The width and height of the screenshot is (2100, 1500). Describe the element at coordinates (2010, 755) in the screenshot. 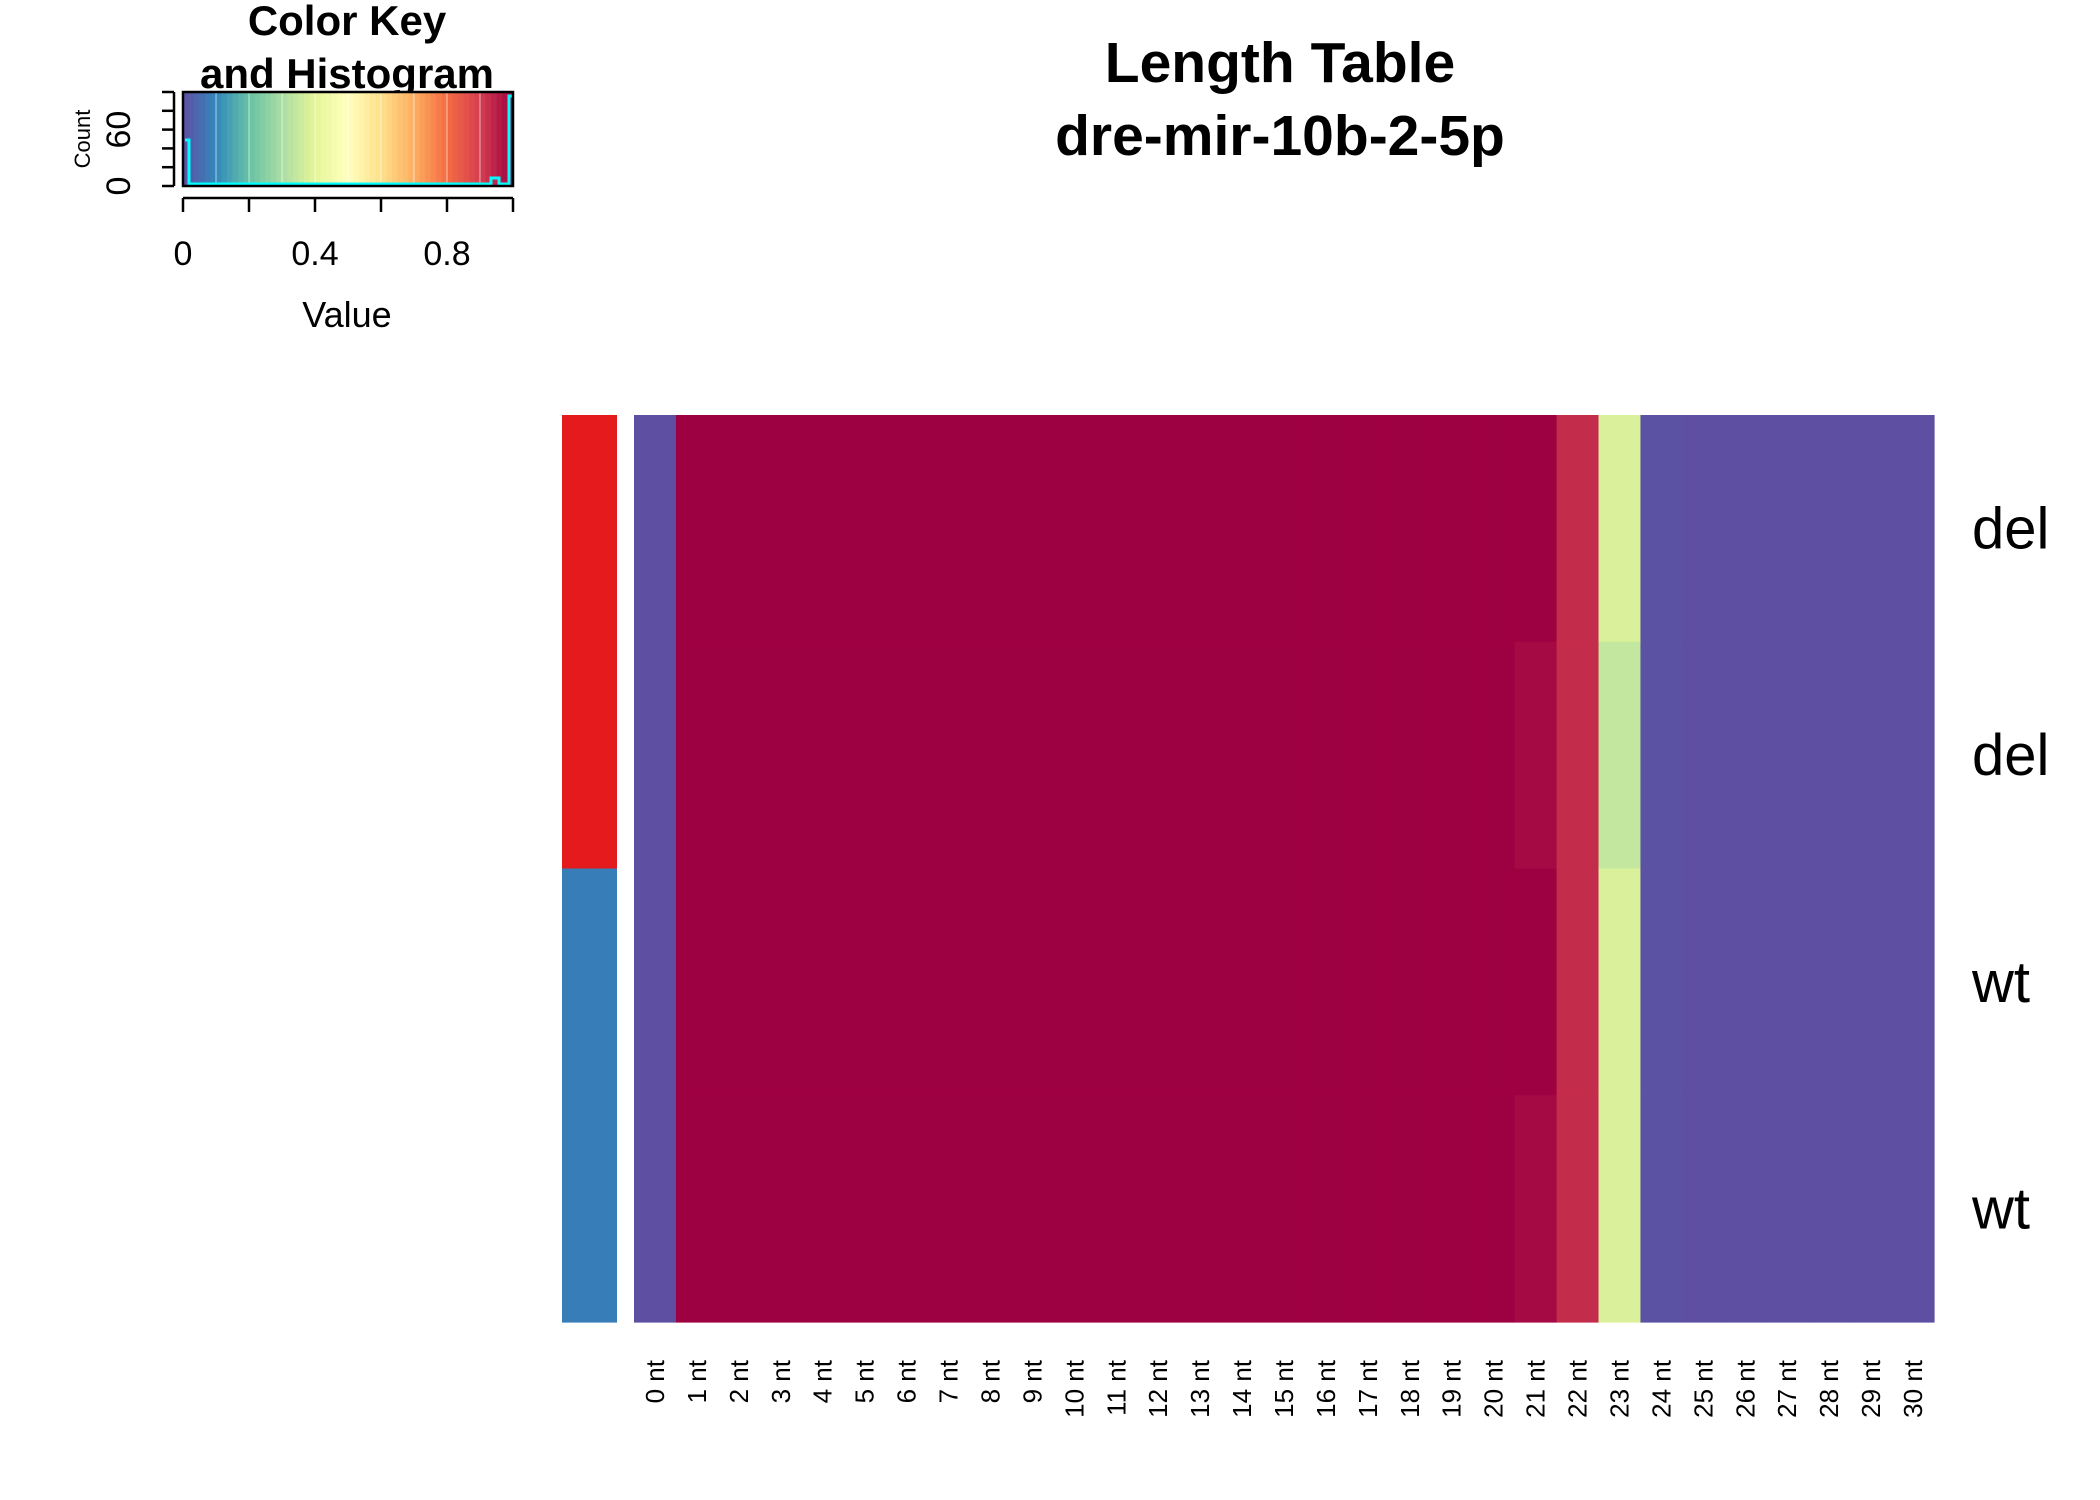

I see `row-label: del` at that location.